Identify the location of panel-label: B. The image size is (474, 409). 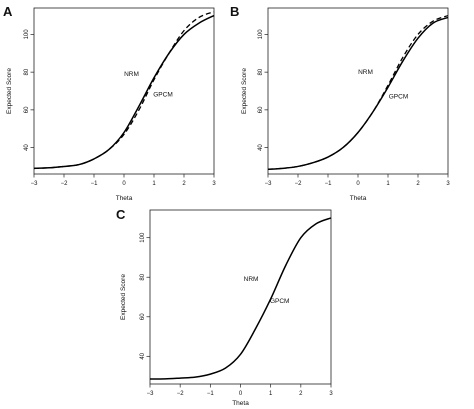
(234, 11).